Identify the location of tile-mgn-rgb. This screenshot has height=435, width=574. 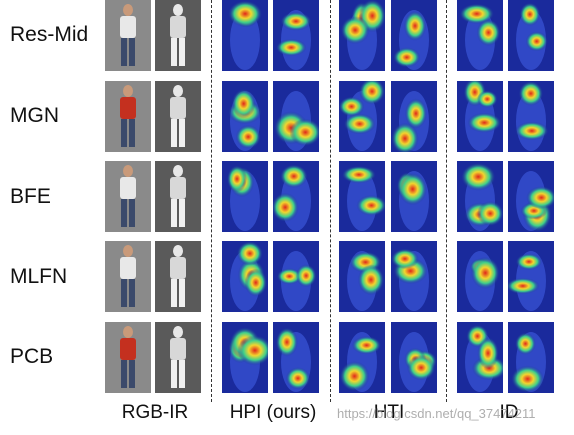
(128, 116).